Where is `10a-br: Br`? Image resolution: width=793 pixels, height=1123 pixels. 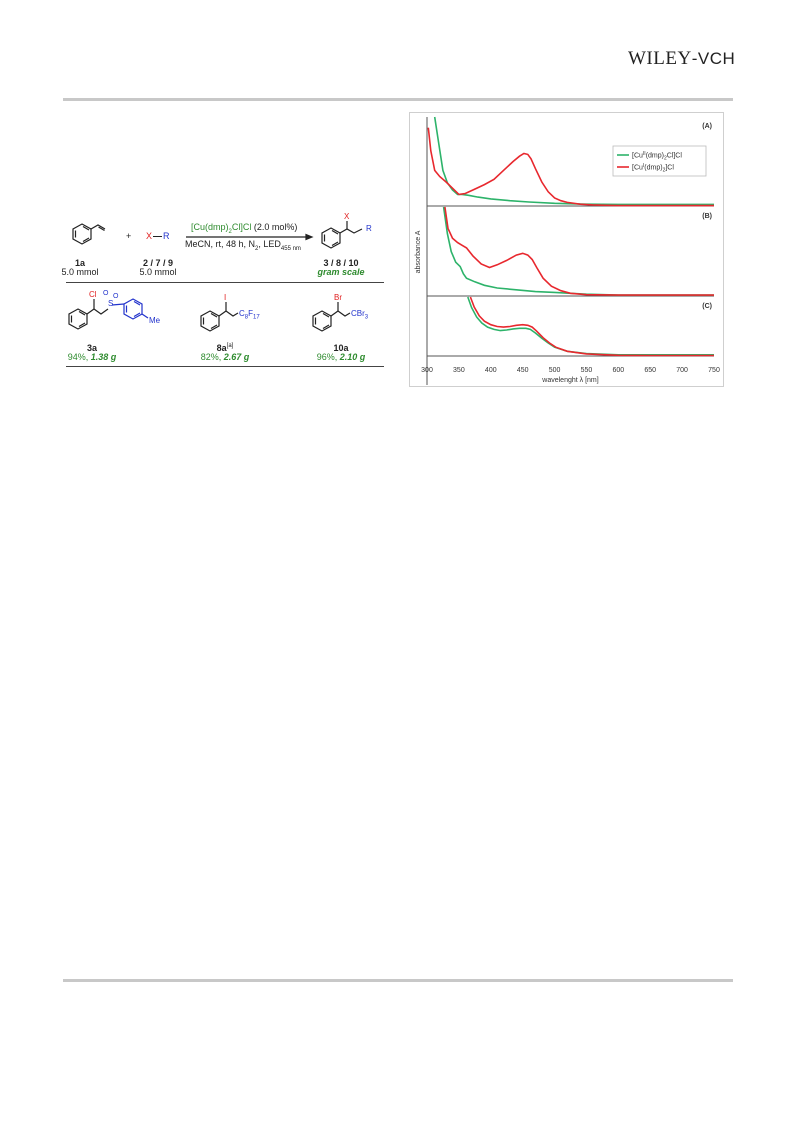 10a-br: Br is located at coordinates (338, 297).